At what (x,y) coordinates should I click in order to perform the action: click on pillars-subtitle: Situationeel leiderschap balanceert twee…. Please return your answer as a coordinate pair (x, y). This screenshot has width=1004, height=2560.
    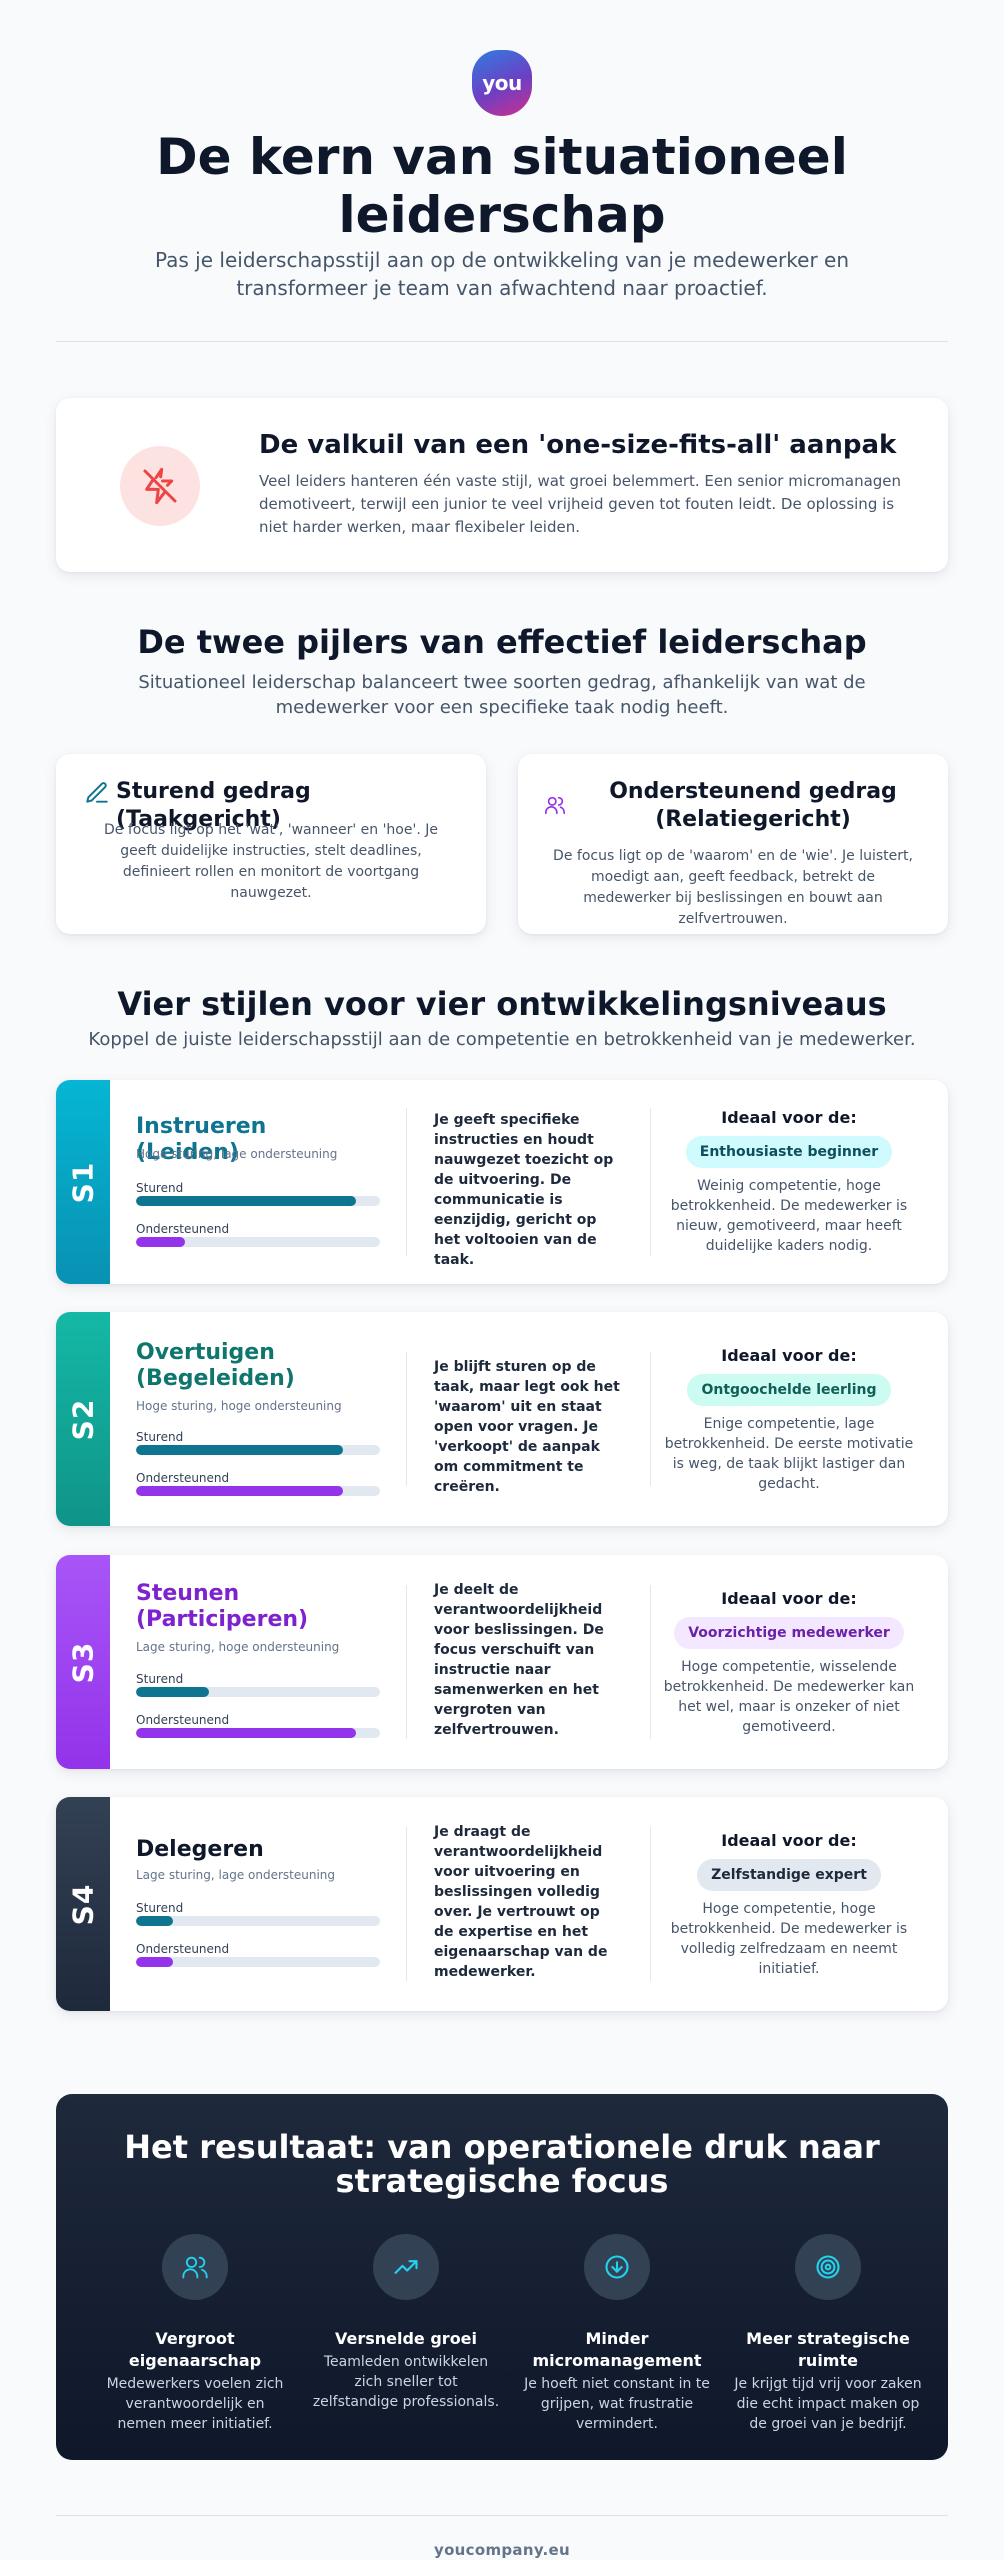
    Looking at the image, I should click on (502, 695).